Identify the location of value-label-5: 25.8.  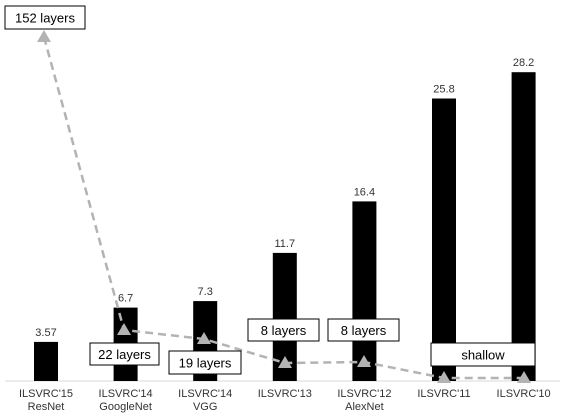
(443, 90).